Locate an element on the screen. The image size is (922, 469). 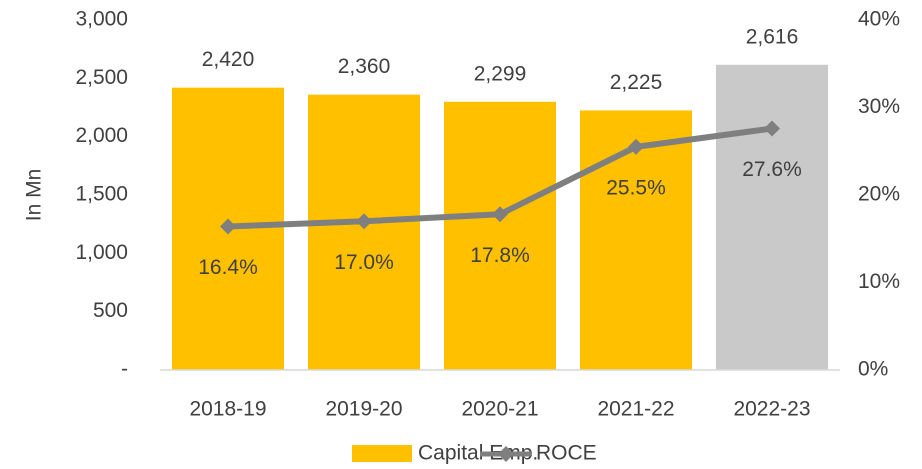
legend-swatch is located at coordinates (382, 453).